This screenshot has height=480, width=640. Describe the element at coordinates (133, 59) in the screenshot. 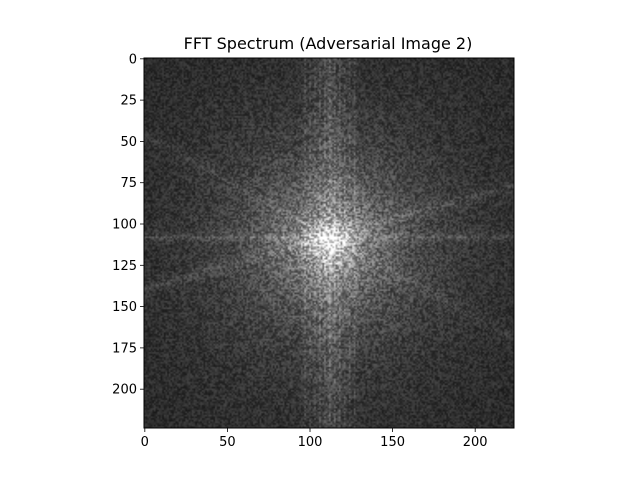

I see `y-tick-label: 0` at that location.